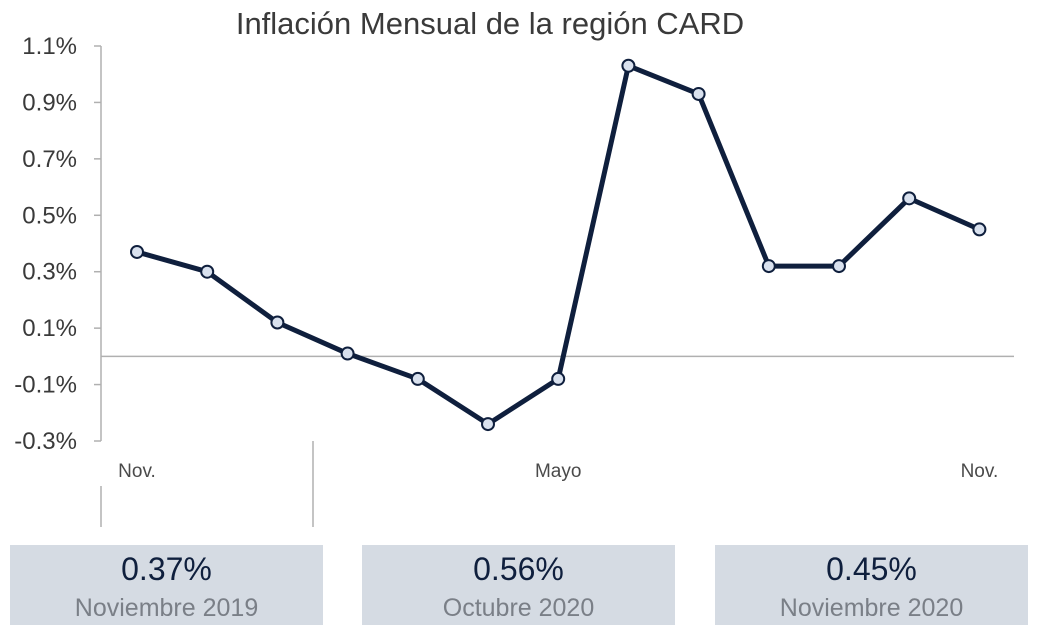 The width and height of the screenshot is (1038, 625). Describe the element at coordinates (166, 569) in the screenshot. I see `stat-card-value: 0.37%` at that location.